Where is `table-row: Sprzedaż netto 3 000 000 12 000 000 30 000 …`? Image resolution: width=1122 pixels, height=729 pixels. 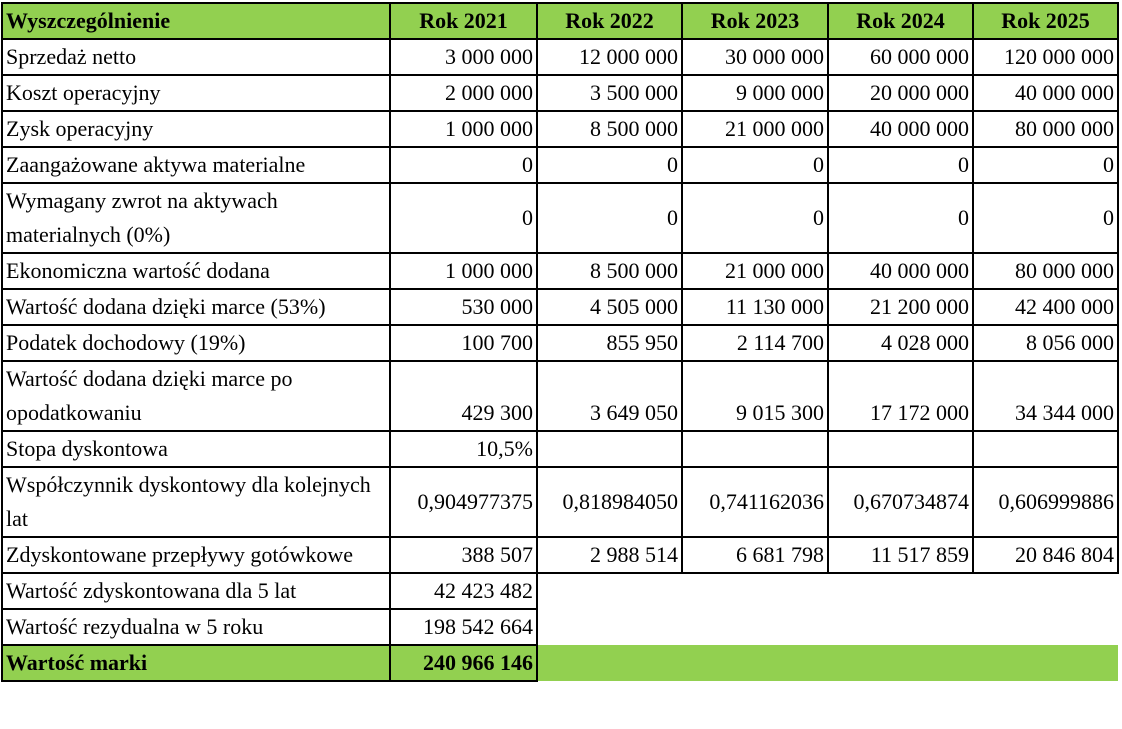
table-row: Sprzedaż netto 3 000 000 12 000 000 30 000 … is located at coordinates (560, 57).